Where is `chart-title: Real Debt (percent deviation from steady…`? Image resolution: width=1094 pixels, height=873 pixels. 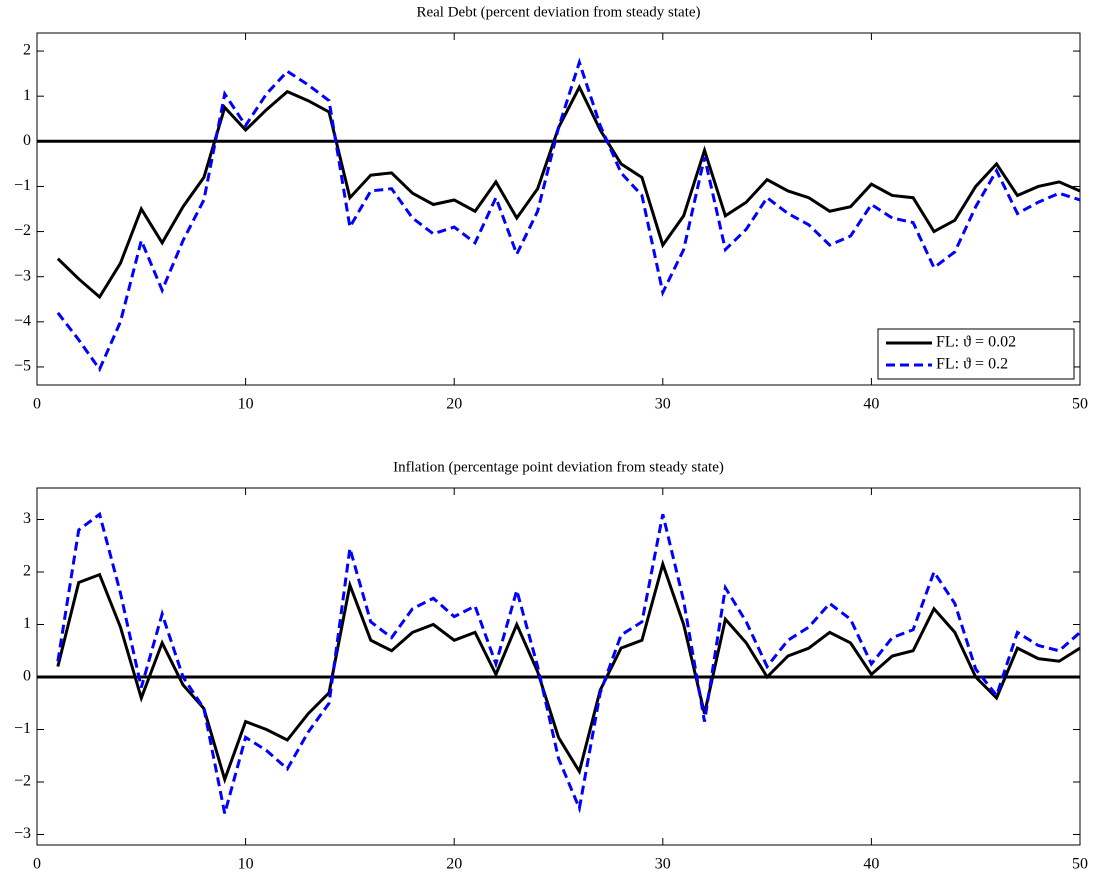 chart-title: Real Debt (percent deviation from steady… is located at coordinates (558, 12).